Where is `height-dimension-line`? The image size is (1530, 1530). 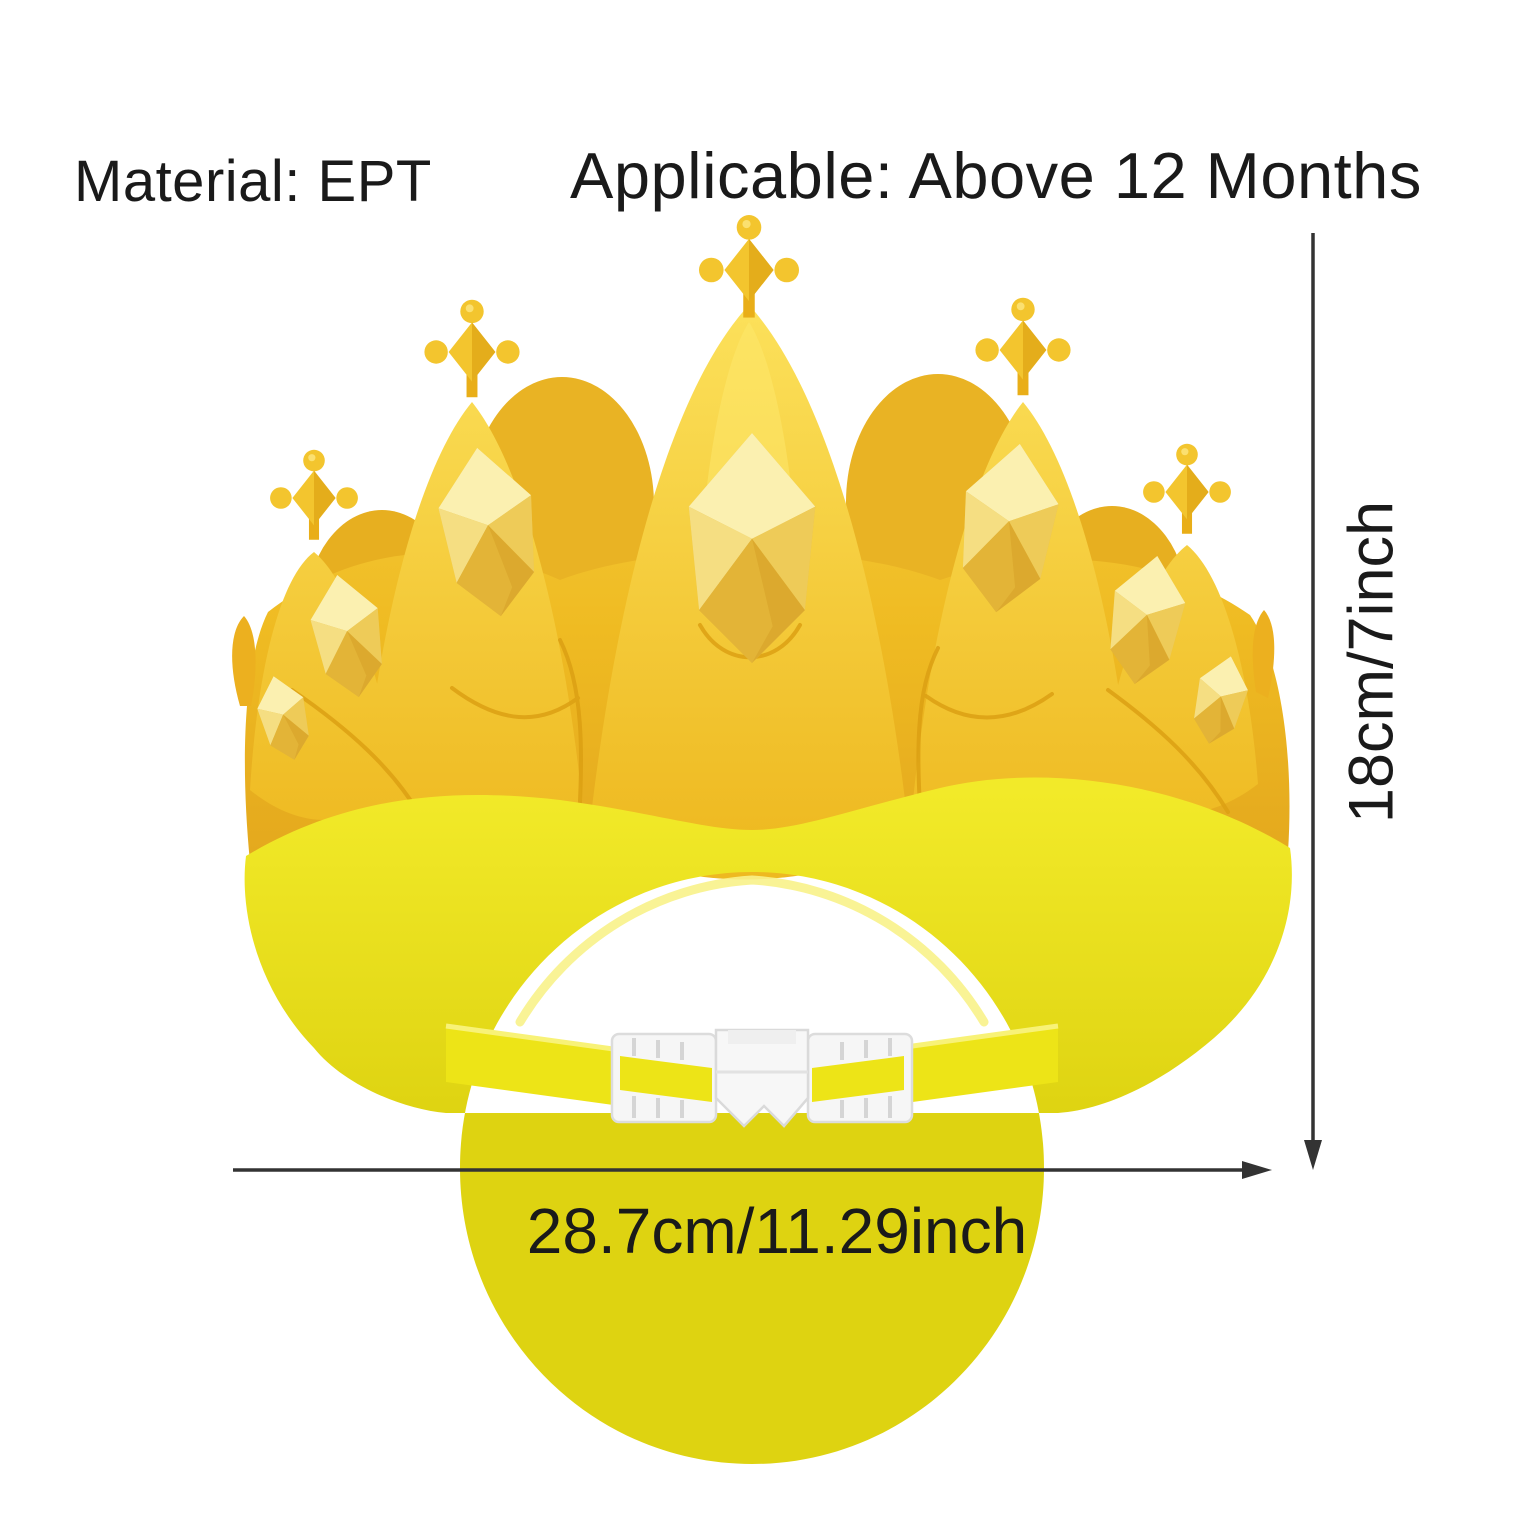
height-dimension-line is located at coordinates (1313, 701).